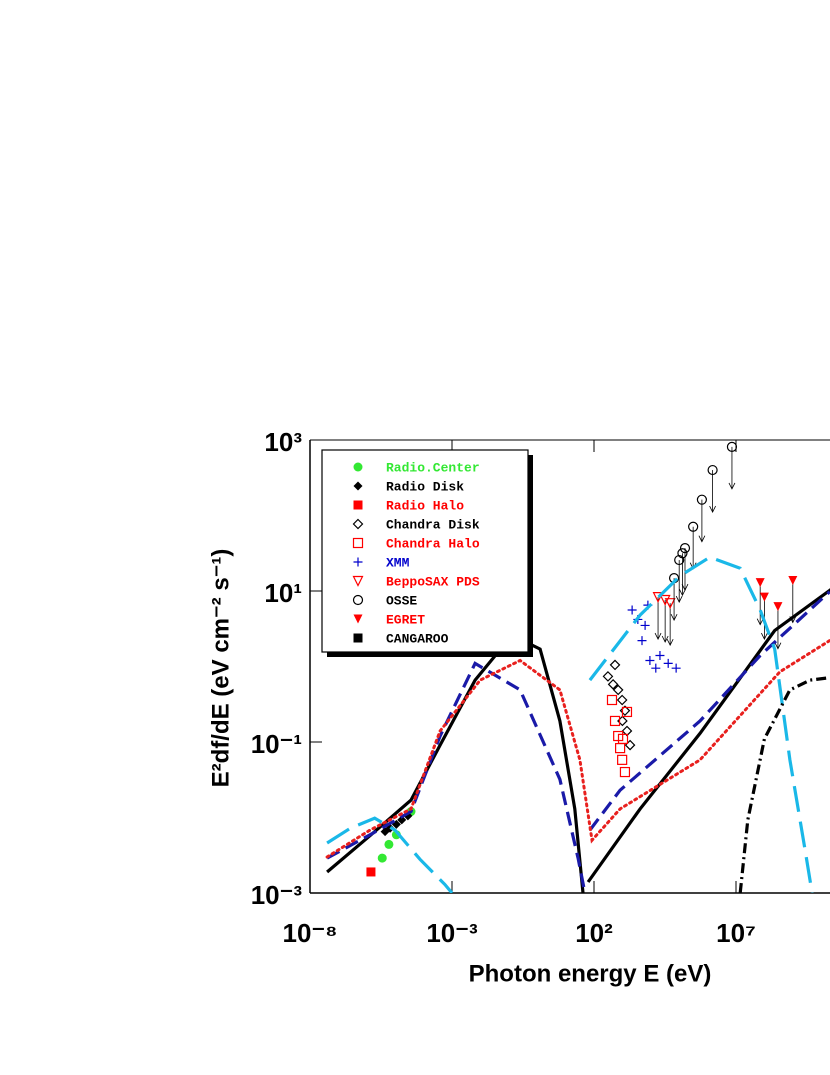 The width and height of the screenshot is (830, 1075). Describe the element at coordinates (425, 505) in the screenshot. I see `legend-label: Radio Halo` at that location.